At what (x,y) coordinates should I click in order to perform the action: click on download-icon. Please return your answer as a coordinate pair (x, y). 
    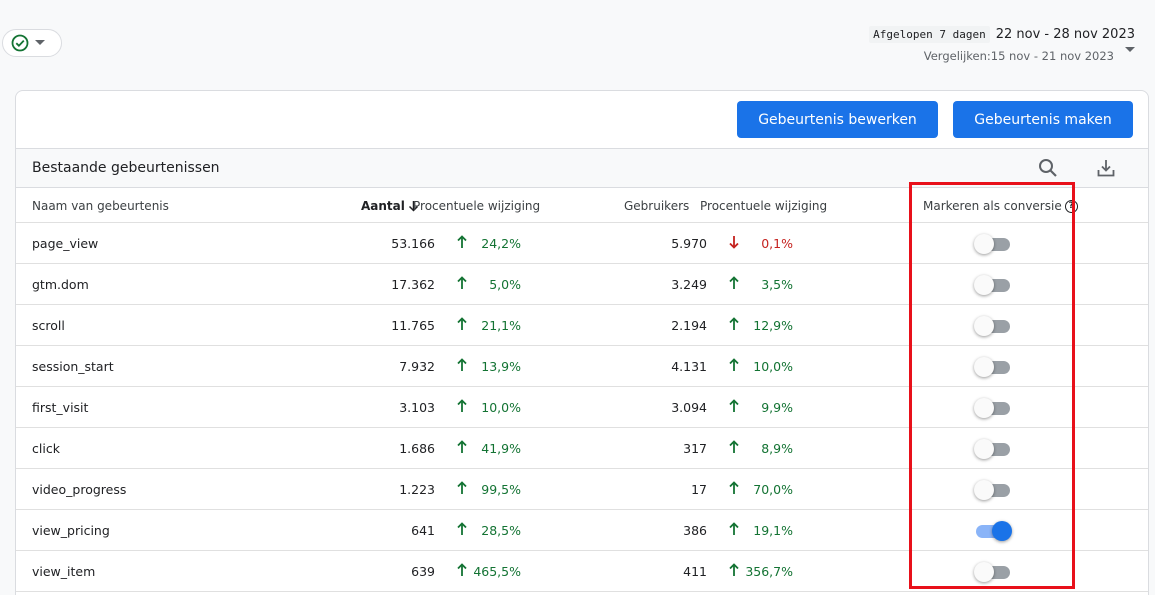
    Looking at the image, I should click on (1106, 170).